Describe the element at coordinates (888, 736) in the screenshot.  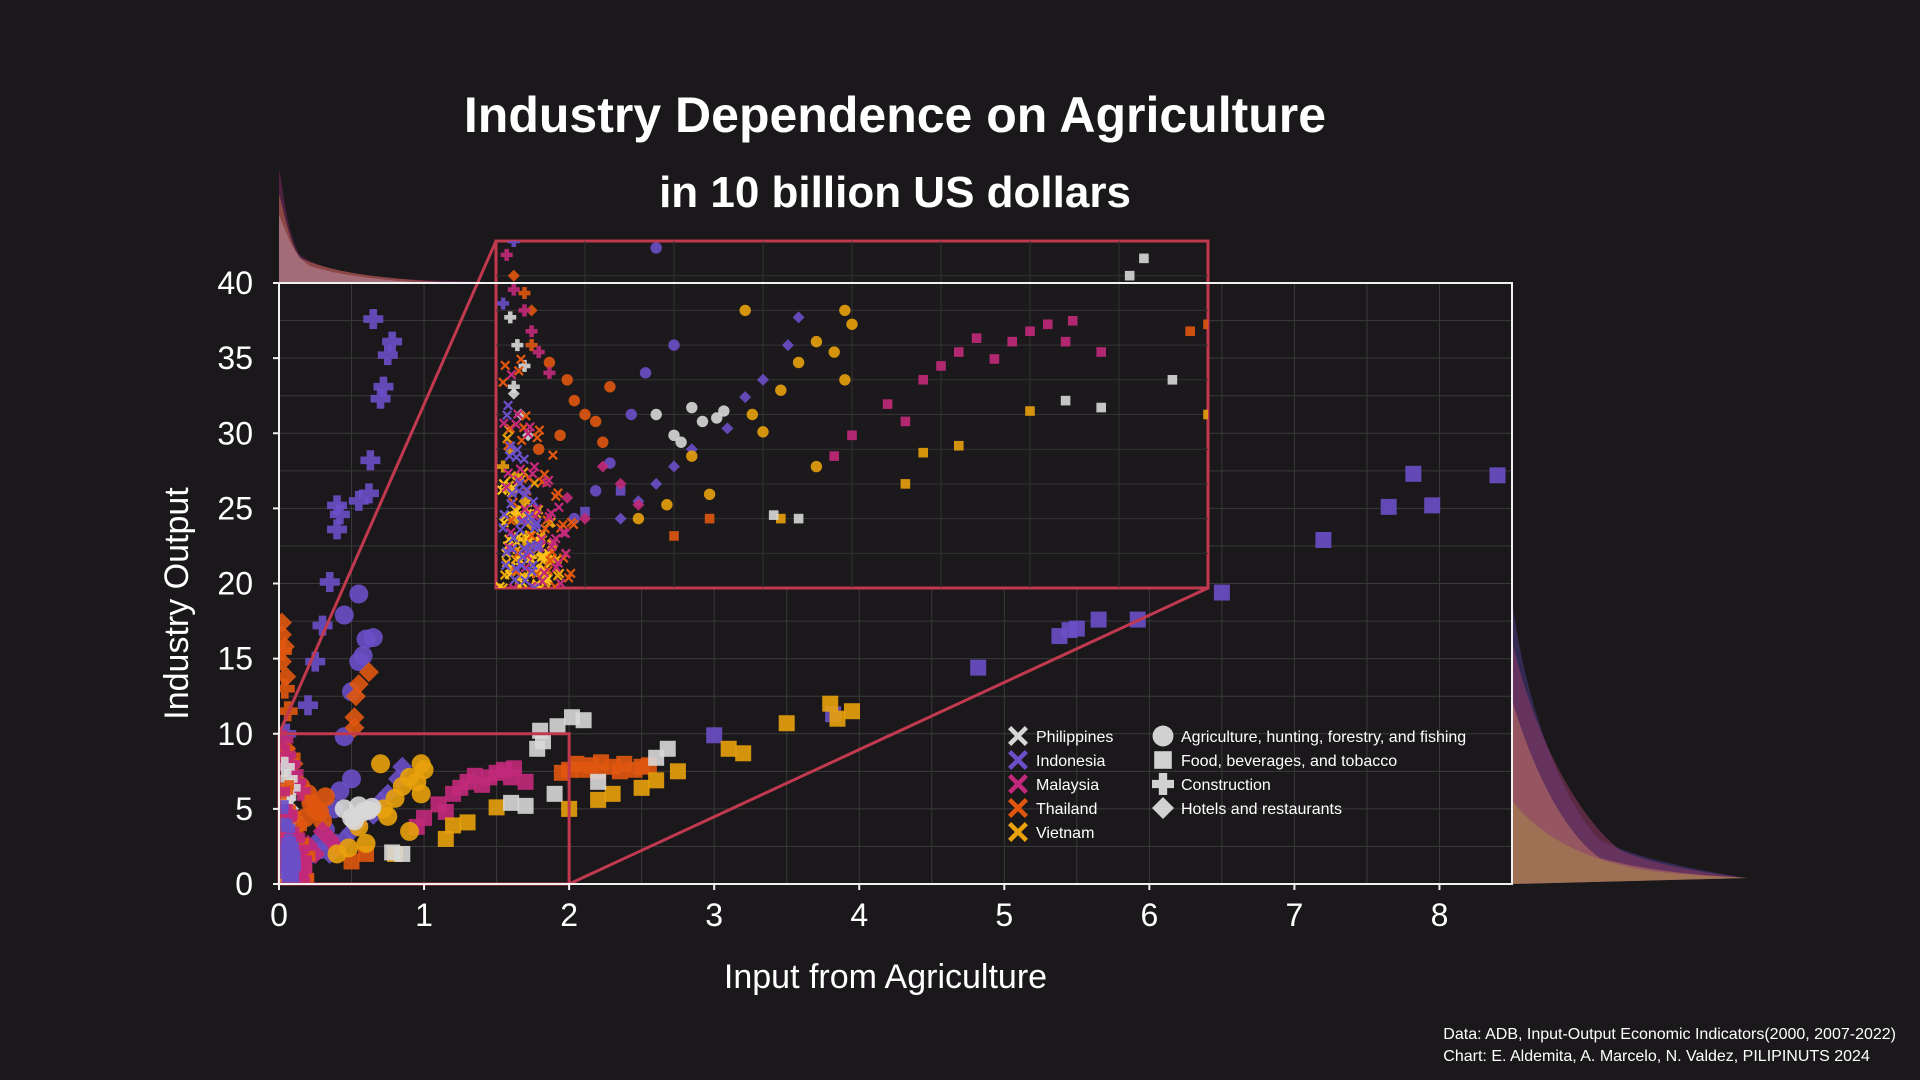
I see `zoom-connector-line` at that location.